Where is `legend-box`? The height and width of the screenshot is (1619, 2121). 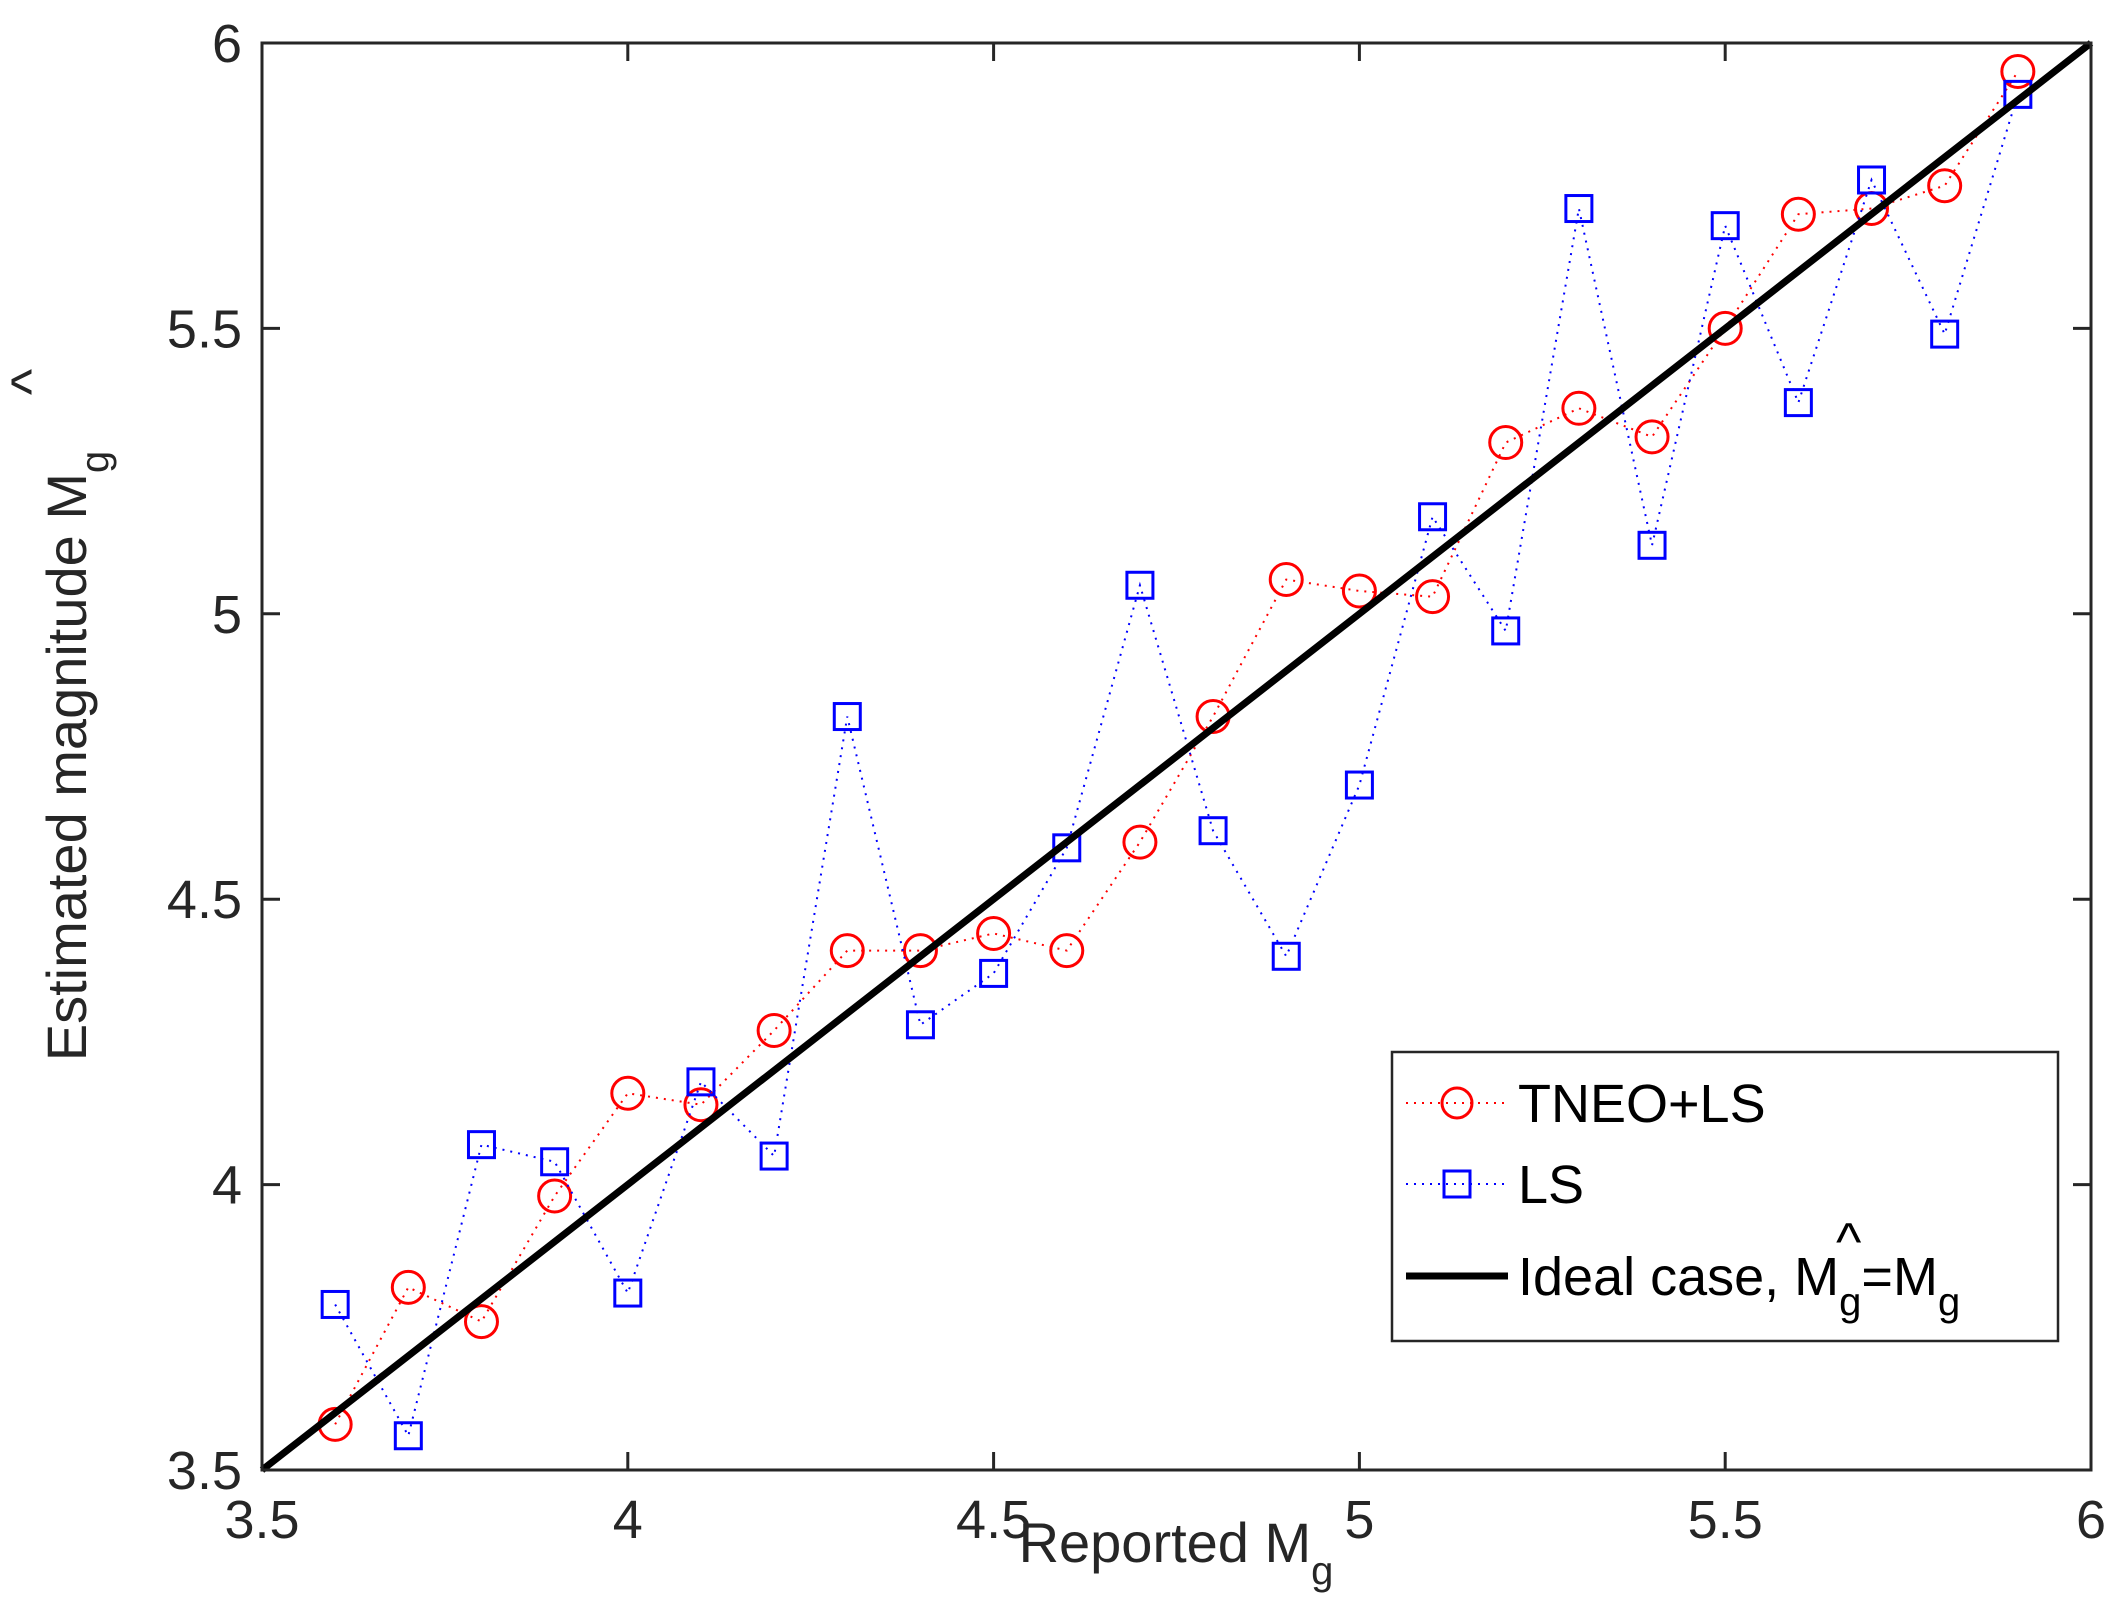
legend-box is located at coordinates (1725, 1196).